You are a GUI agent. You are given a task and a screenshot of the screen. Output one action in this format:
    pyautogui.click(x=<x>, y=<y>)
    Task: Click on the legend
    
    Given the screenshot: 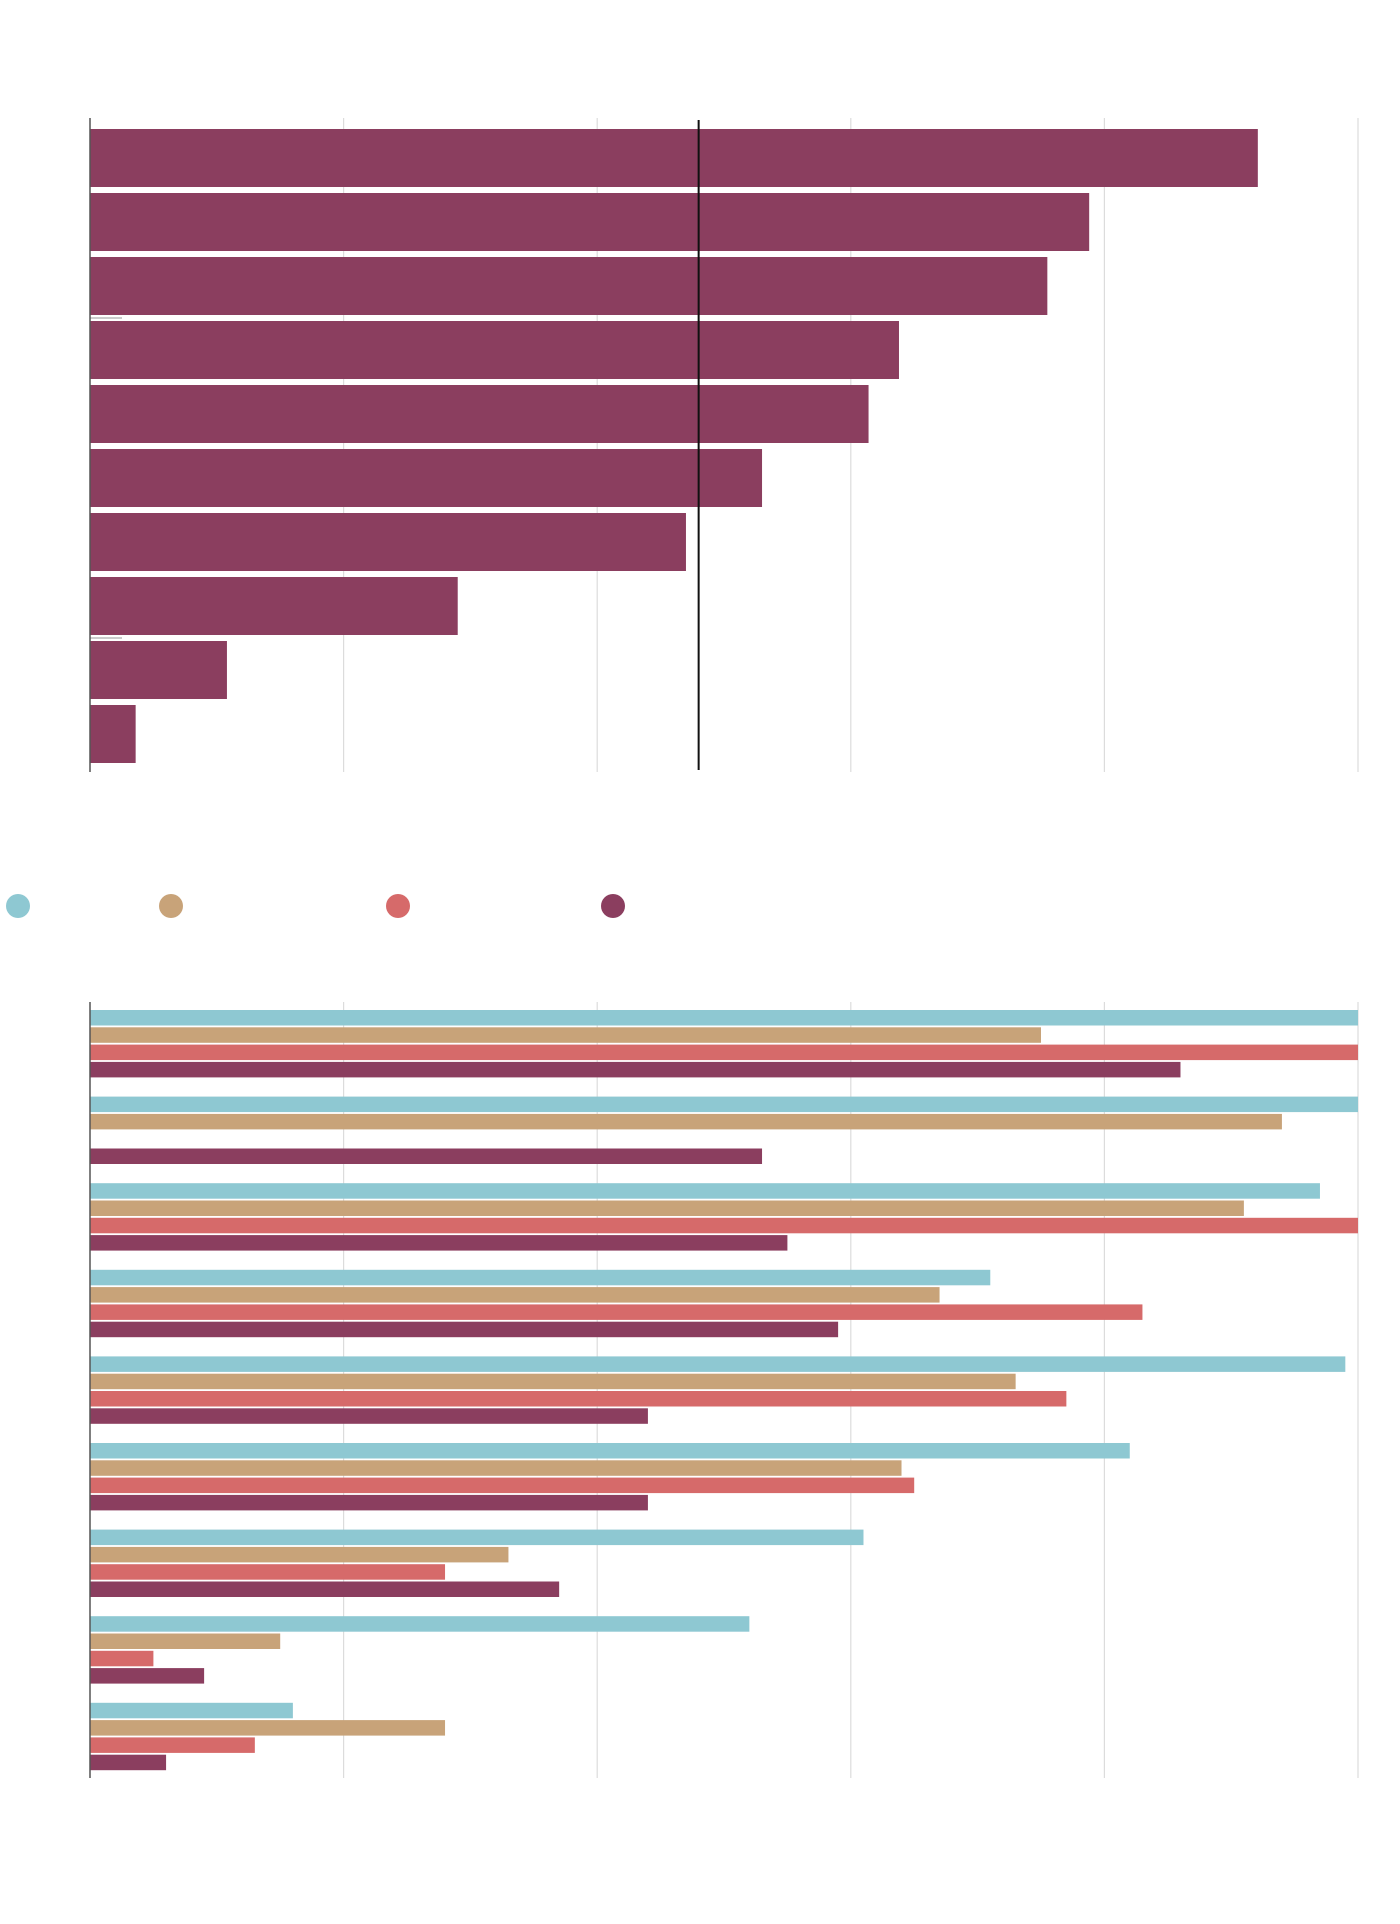 What is the action you would take?
    pyautogui.click(x=315, y=906)
    